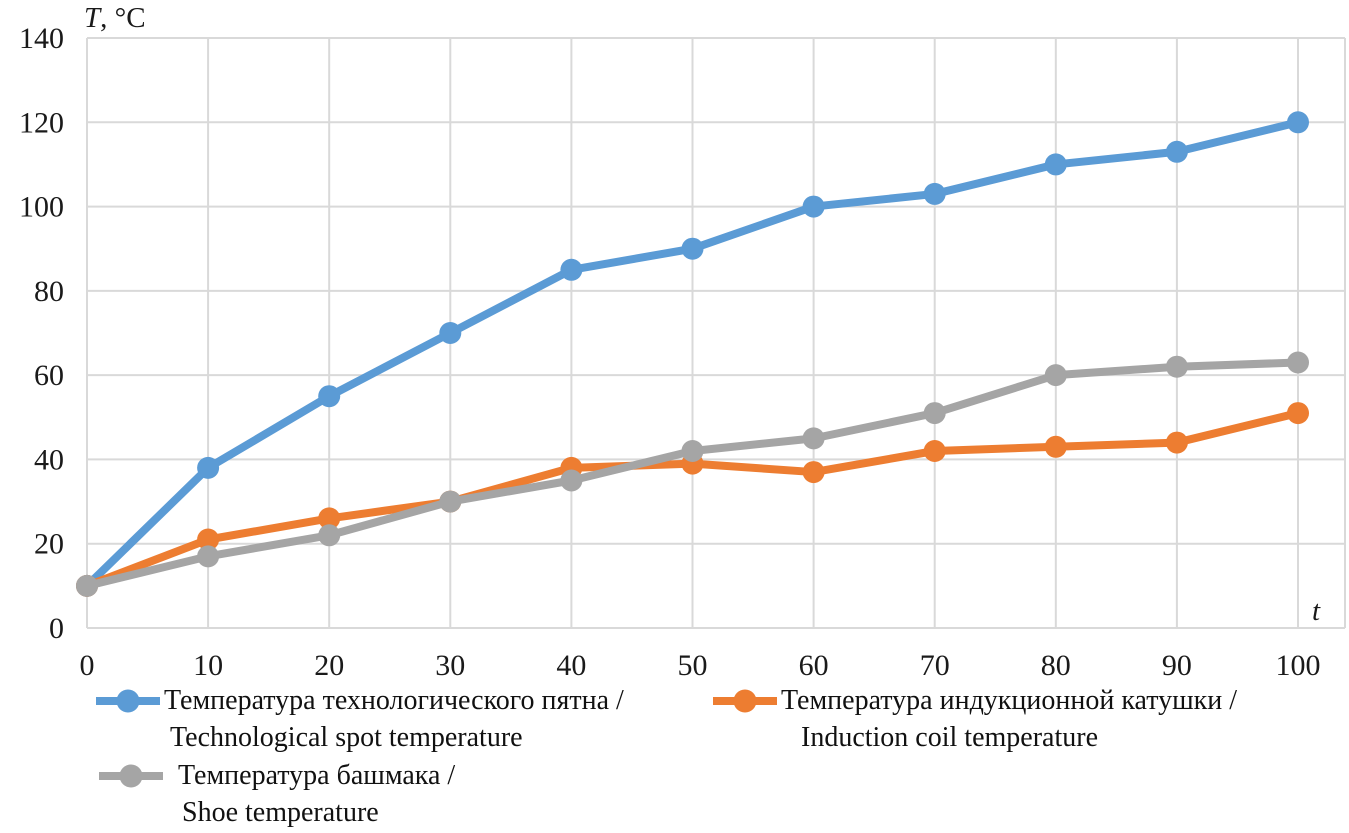  I want to click on legend-label-en: Shoe temperature, so click(280, 812).